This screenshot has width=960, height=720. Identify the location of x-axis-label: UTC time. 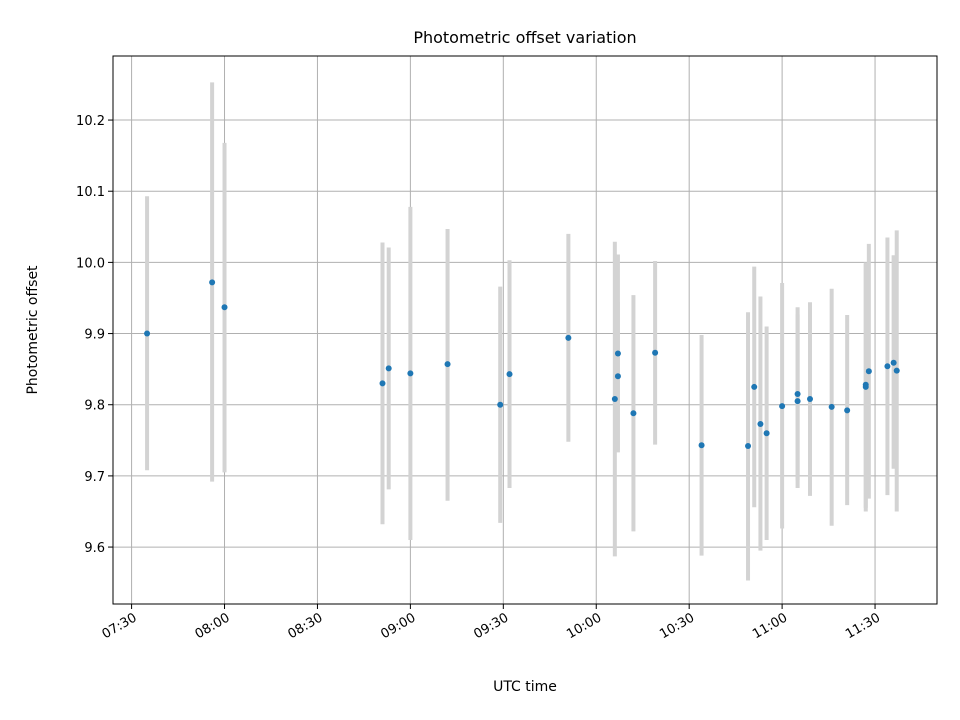
(525, 687).